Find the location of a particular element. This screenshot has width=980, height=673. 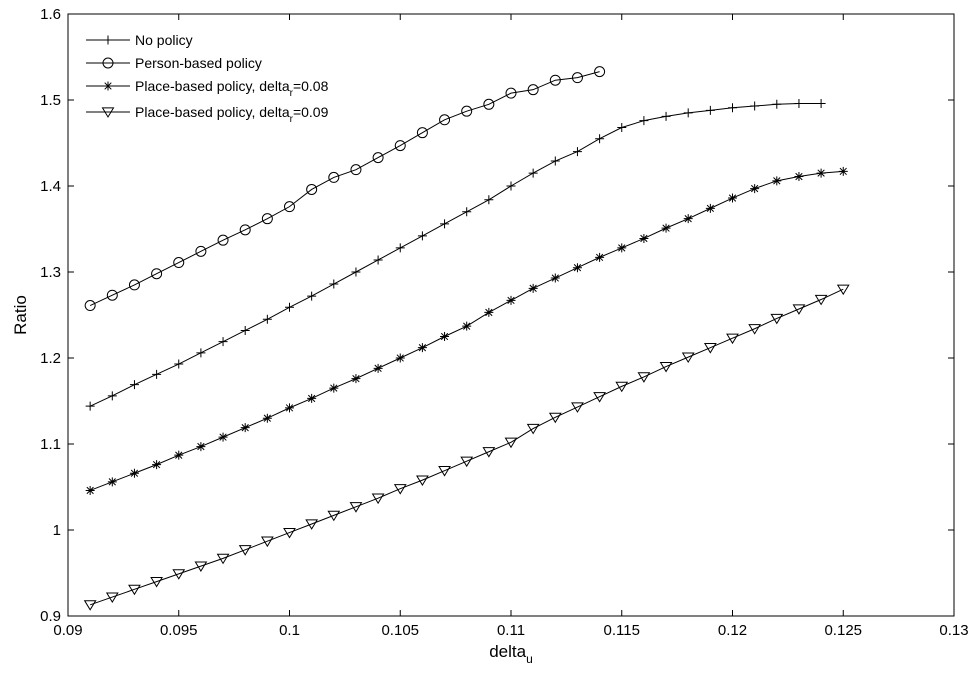

y-tick-label: 1.4 is located at coordinates (50, 186).